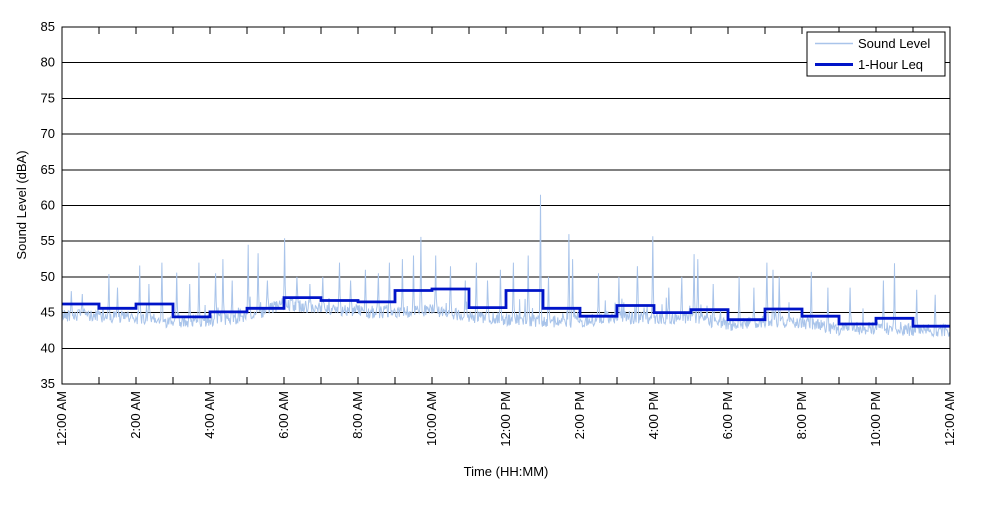  Describe the element at coordinates (21, 204) in the screenshot. I see `y-axis-label: Sound Level (dBA)` at that location.